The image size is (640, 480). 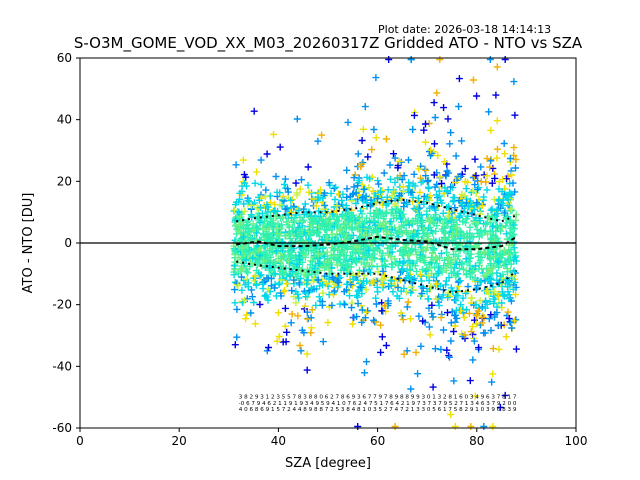 I want to click on plot-date: Plot date: 2026-03-18 14:14:13, so click(x=465, y=29).